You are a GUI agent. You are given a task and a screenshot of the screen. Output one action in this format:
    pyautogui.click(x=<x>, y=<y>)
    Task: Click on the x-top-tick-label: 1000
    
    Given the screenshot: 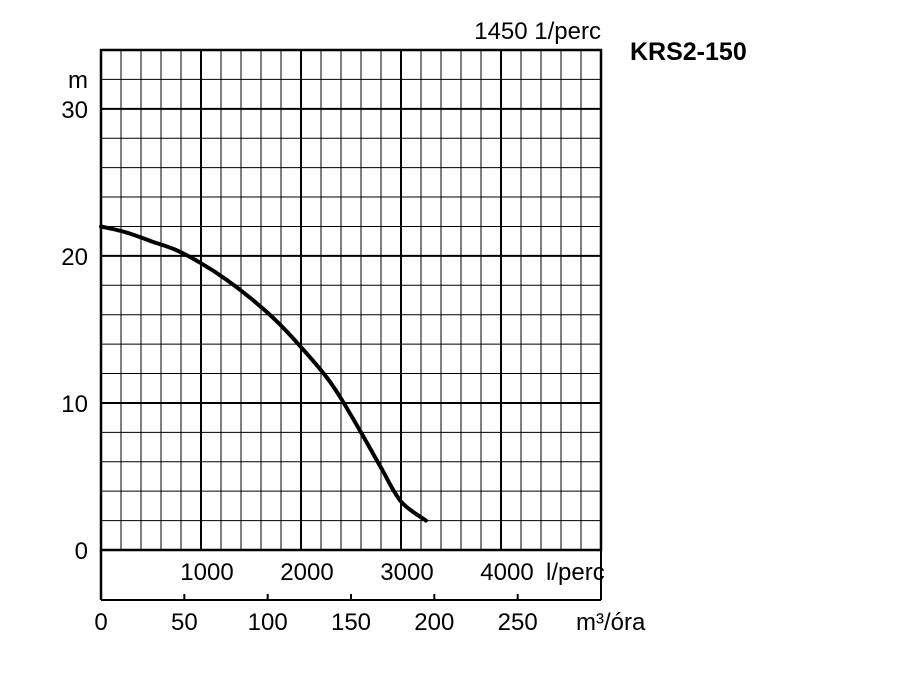 What is the action you would take?
    pyautogui.click(x=206, y=572)
    